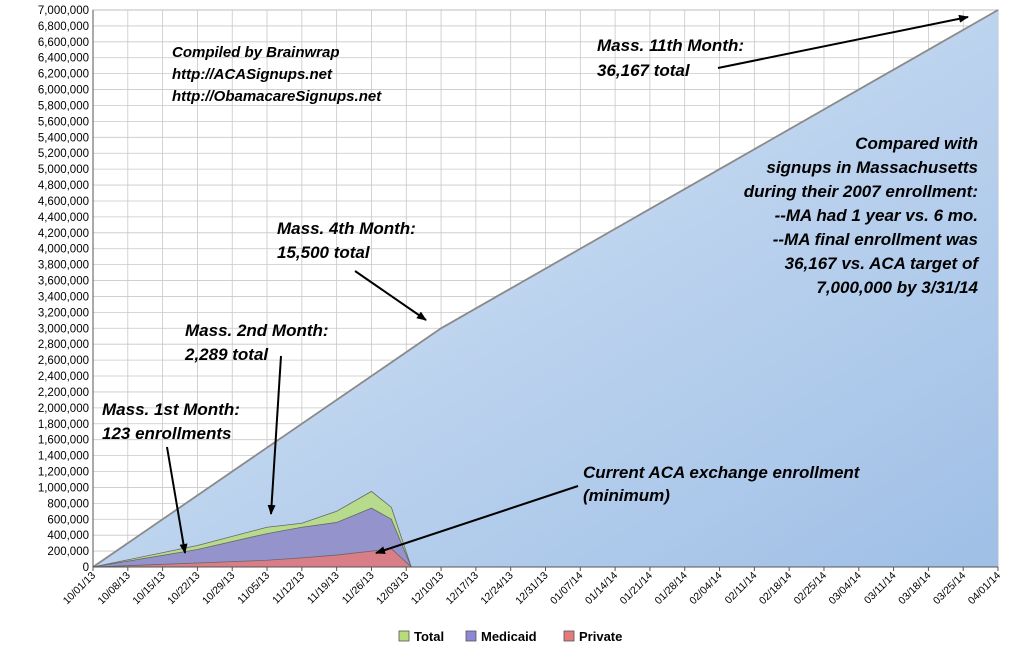 The width and height of the screenshot is (1024, 653). I want to click on annotation-current-aca-line-1: Current ACA exchange enrollment, so click(722, 472).